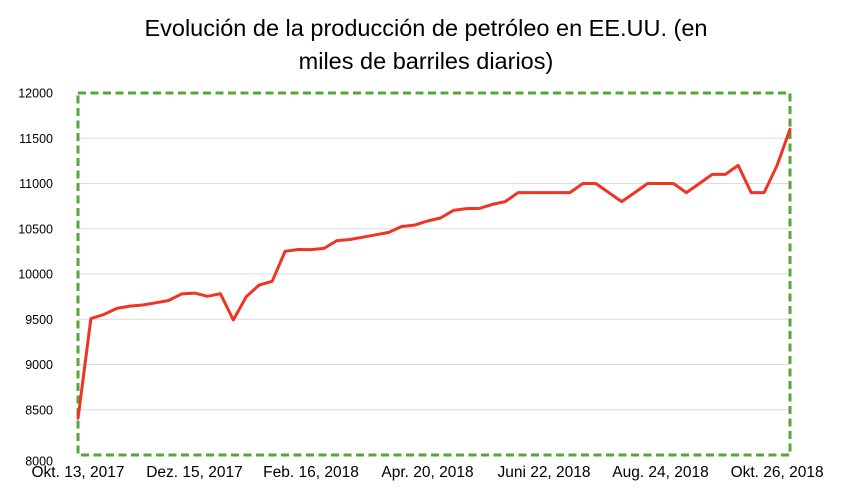  What do you see at coordinates (35, 94) in the screenshot?
I see `y-axis-label: 12000` at bounding box center [35, 94].